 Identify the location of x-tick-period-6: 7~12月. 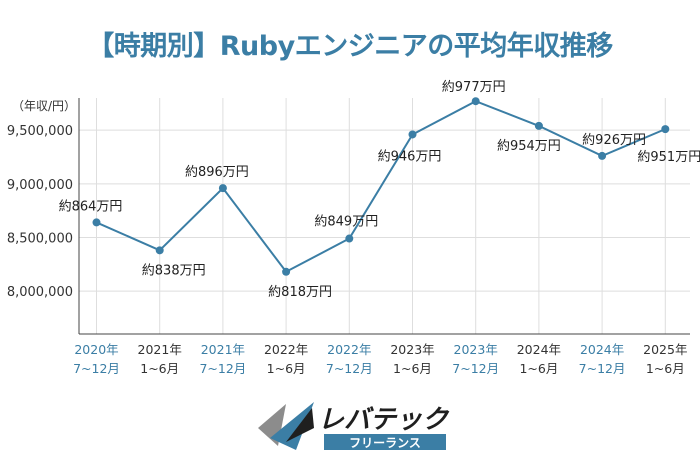
(475, 368).